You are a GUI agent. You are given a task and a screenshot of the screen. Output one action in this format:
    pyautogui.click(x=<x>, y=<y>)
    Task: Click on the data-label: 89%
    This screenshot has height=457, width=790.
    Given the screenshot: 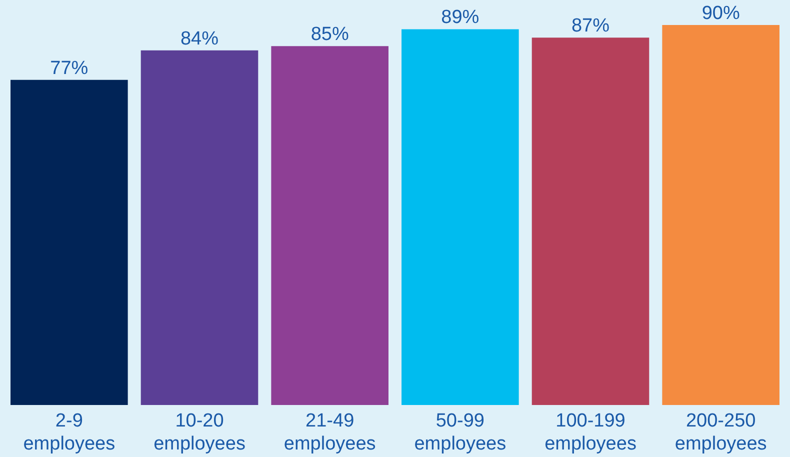 What is the action you would take?
    pyautogui.click(x=460, y=17)
    